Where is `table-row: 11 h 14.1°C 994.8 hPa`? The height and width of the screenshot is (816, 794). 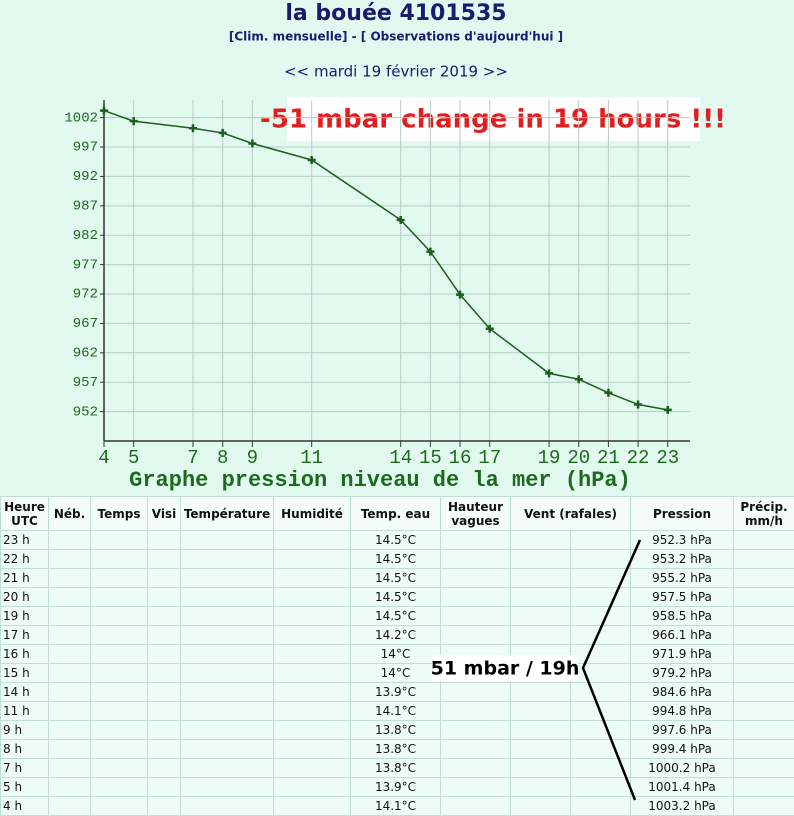 table-row: 11 h 14.1°C 994.8 hPa is located at coordinates (397, 711).